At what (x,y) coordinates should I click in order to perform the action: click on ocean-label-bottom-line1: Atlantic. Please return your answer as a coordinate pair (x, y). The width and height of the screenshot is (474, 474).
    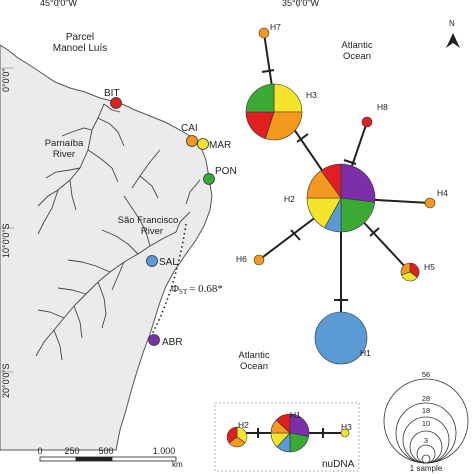
    Looking at the image, I should click on (253, 355).